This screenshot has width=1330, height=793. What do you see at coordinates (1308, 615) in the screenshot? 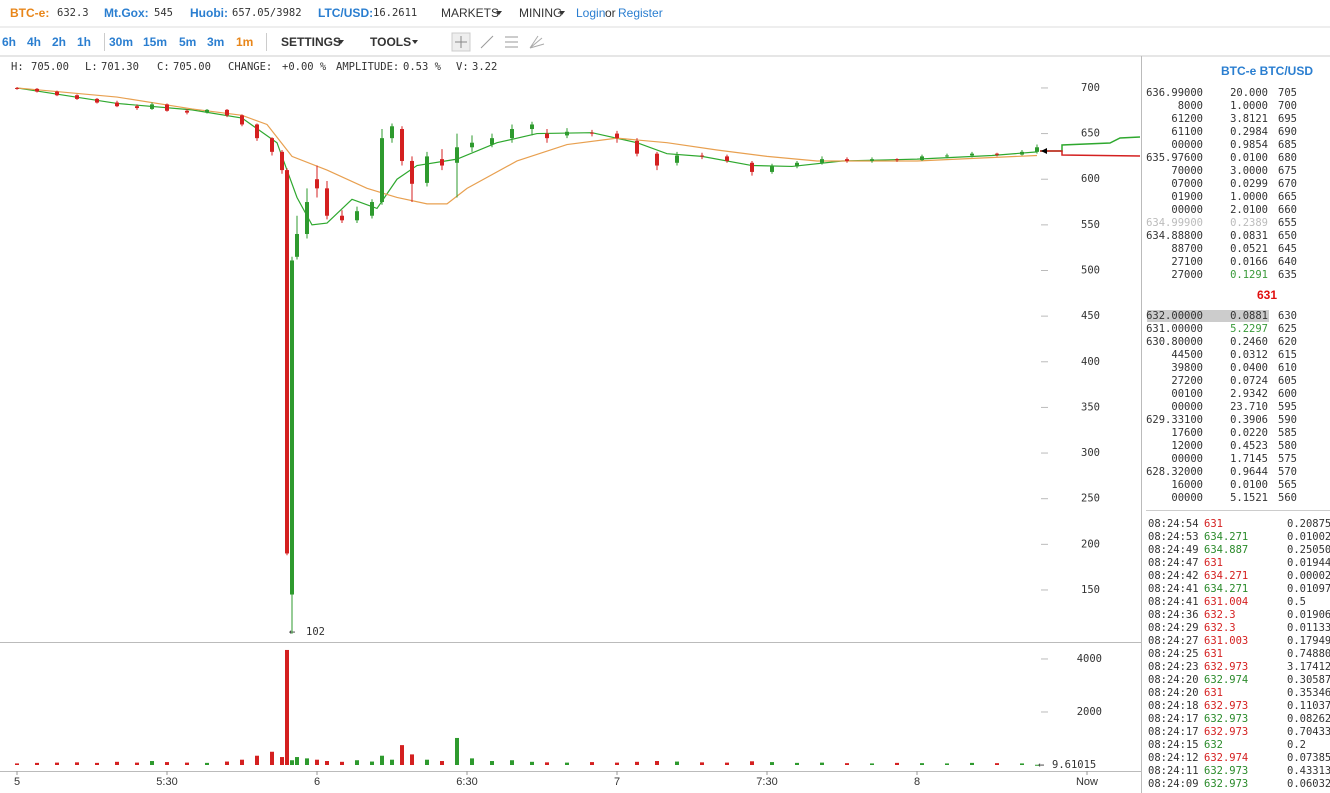
I see `trade-amount: 0.01906` at bounding box center [1308, 615].